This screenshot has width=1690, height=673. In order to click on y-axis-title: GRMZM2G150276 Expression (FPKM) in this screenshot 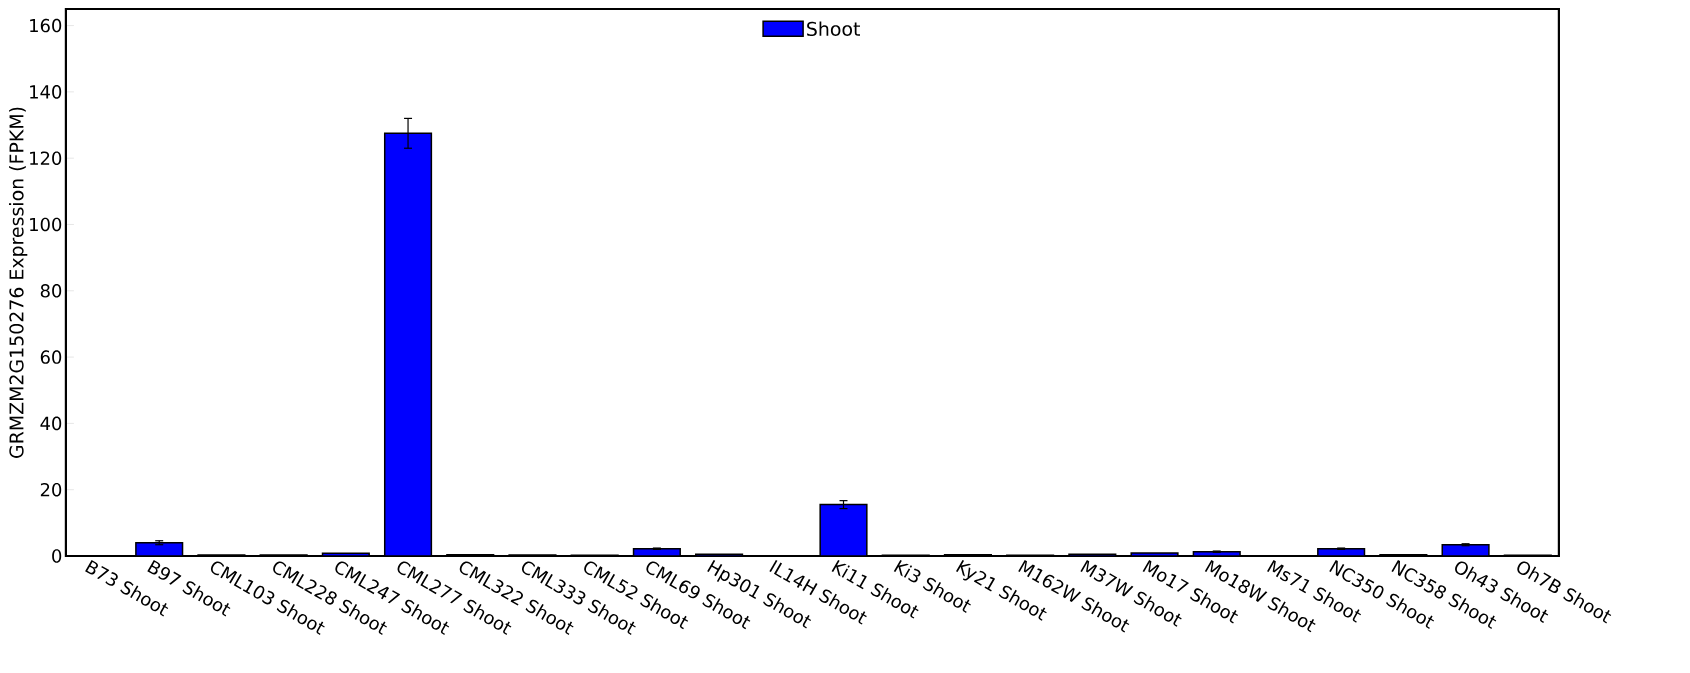, I will do `click(18, 282)`.